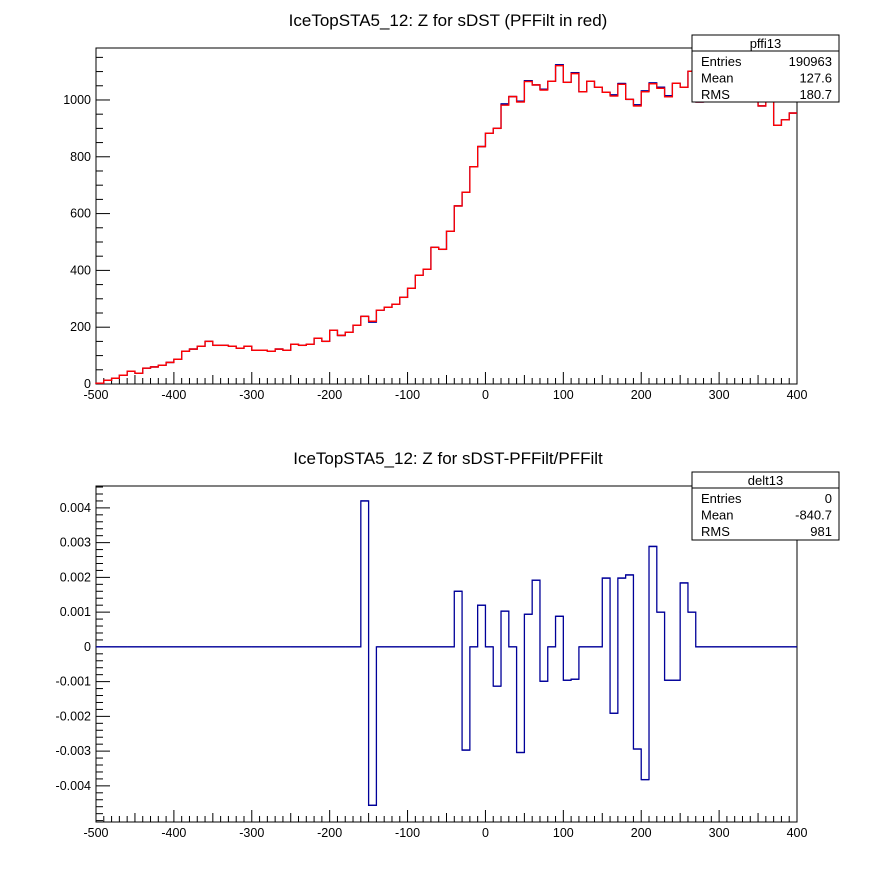 This screenshot has width=896, height=872. What do you see at coordinates (75, 508) in the screenshot?
I see `y-tick-label: 0.004` at bounding box center [75, 508].